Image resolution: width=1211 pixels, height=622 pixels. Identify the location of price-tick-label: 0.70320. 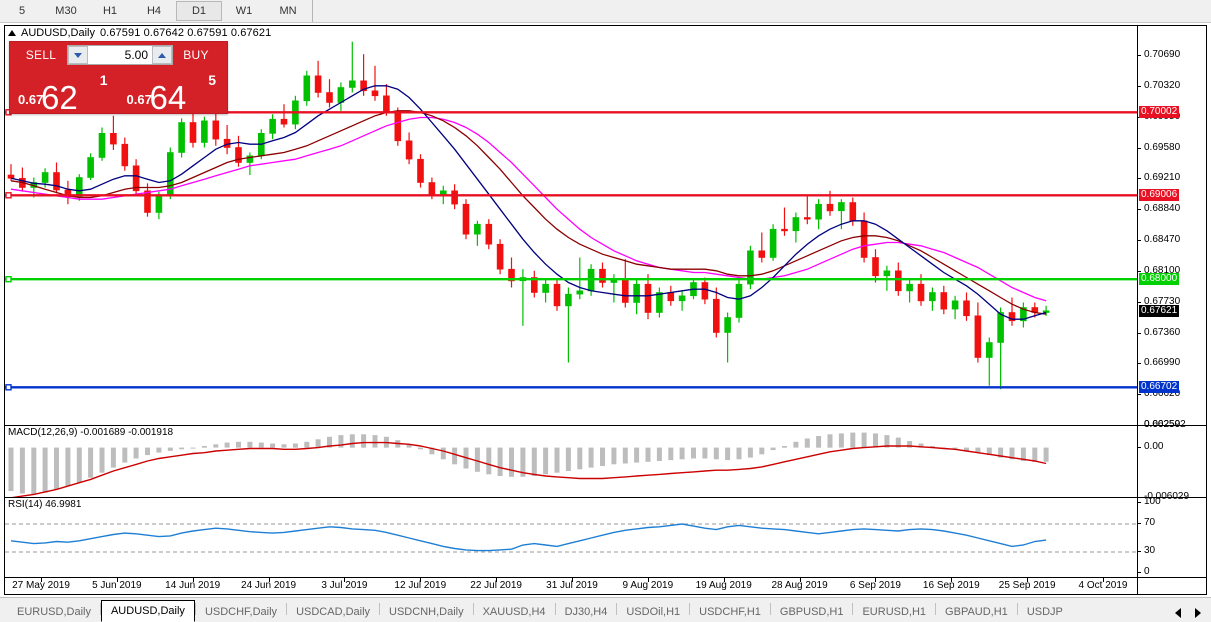
(1162, 85).